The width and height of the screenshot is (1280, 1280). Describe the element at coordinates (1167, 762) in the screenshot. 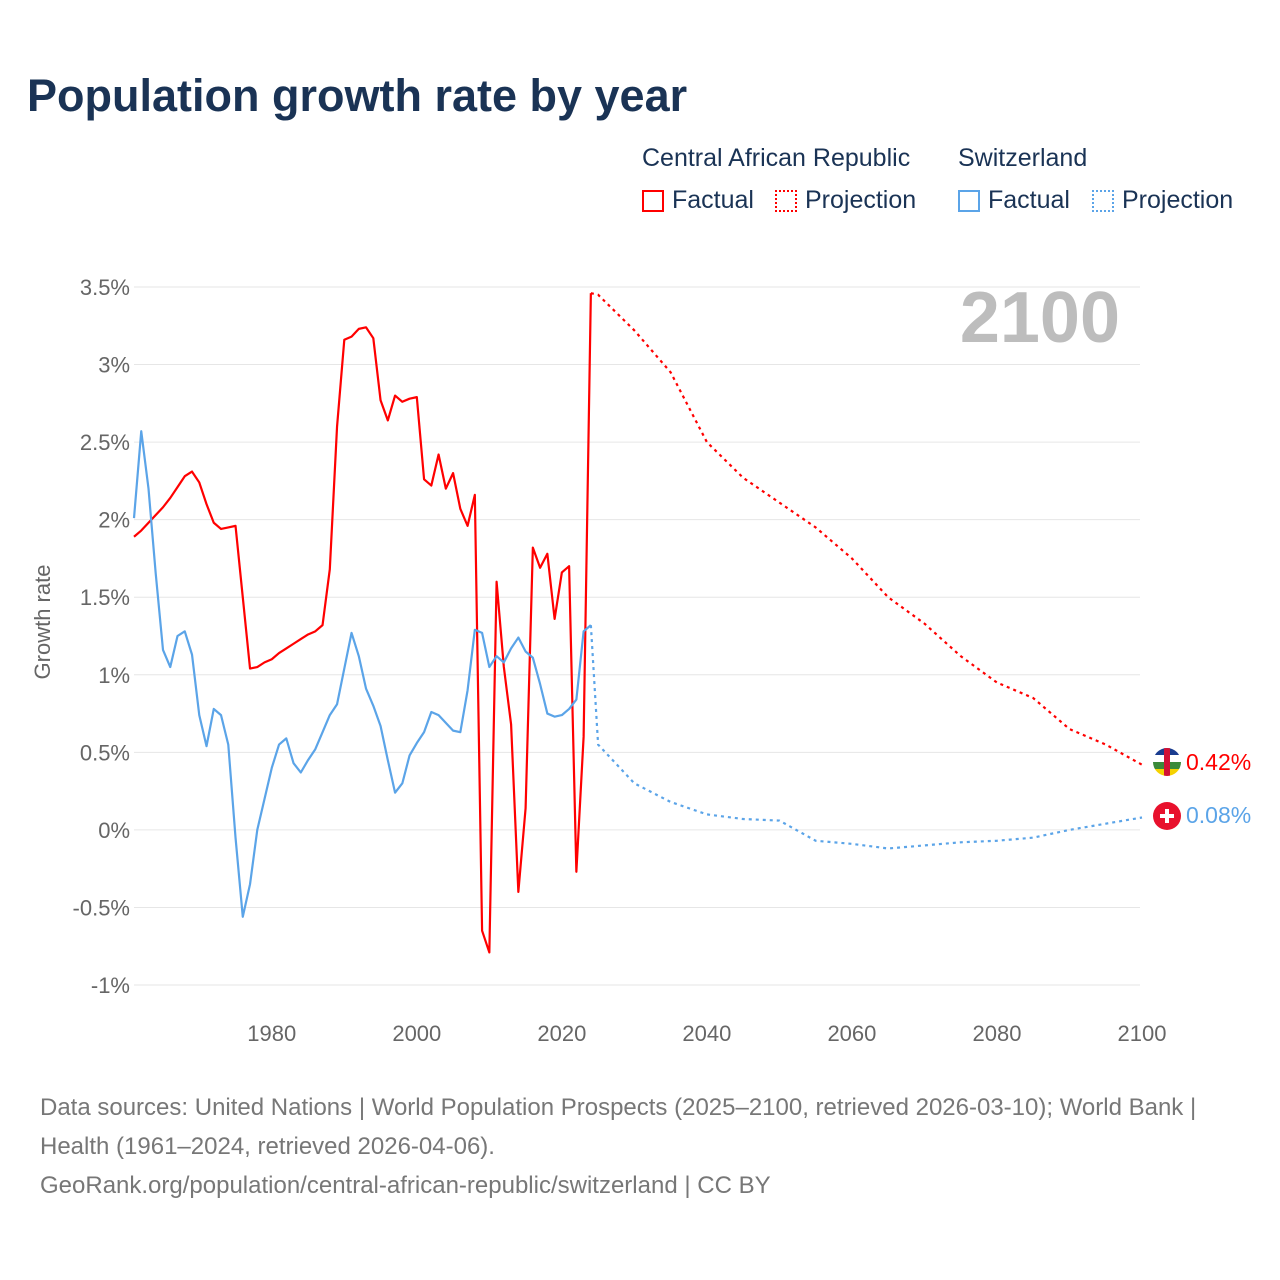

I see `flag-icon-car` at that location.